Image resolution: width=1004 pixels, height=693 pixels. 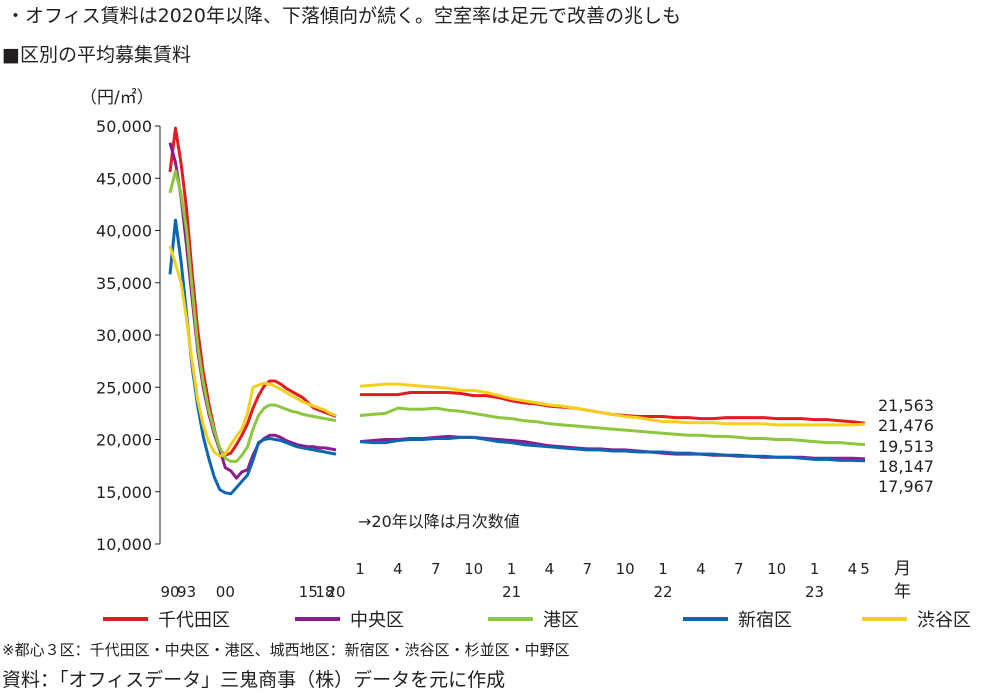 I want to click on legend-label: 中央区, so click(x=377, y=620).